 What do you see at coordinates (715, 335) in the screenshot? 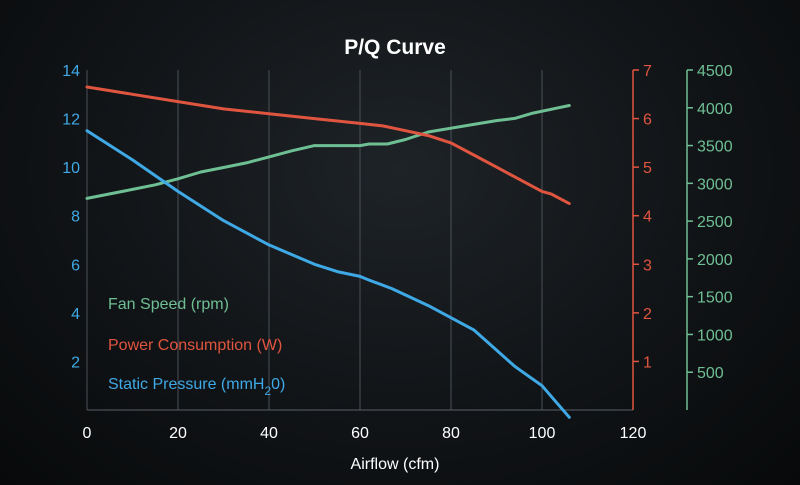
I see `fan-speed-tick-label: 1000` at bounding box center [715, 335].